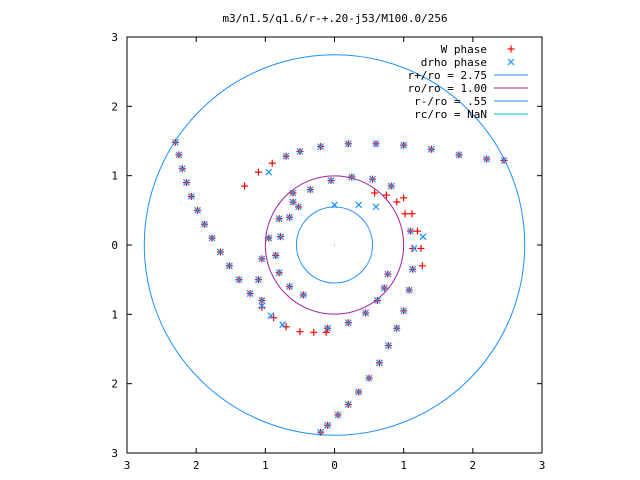 This screenshot has width=640, height=480. I want to click on x-tick-label: 0, so click(334, 465).